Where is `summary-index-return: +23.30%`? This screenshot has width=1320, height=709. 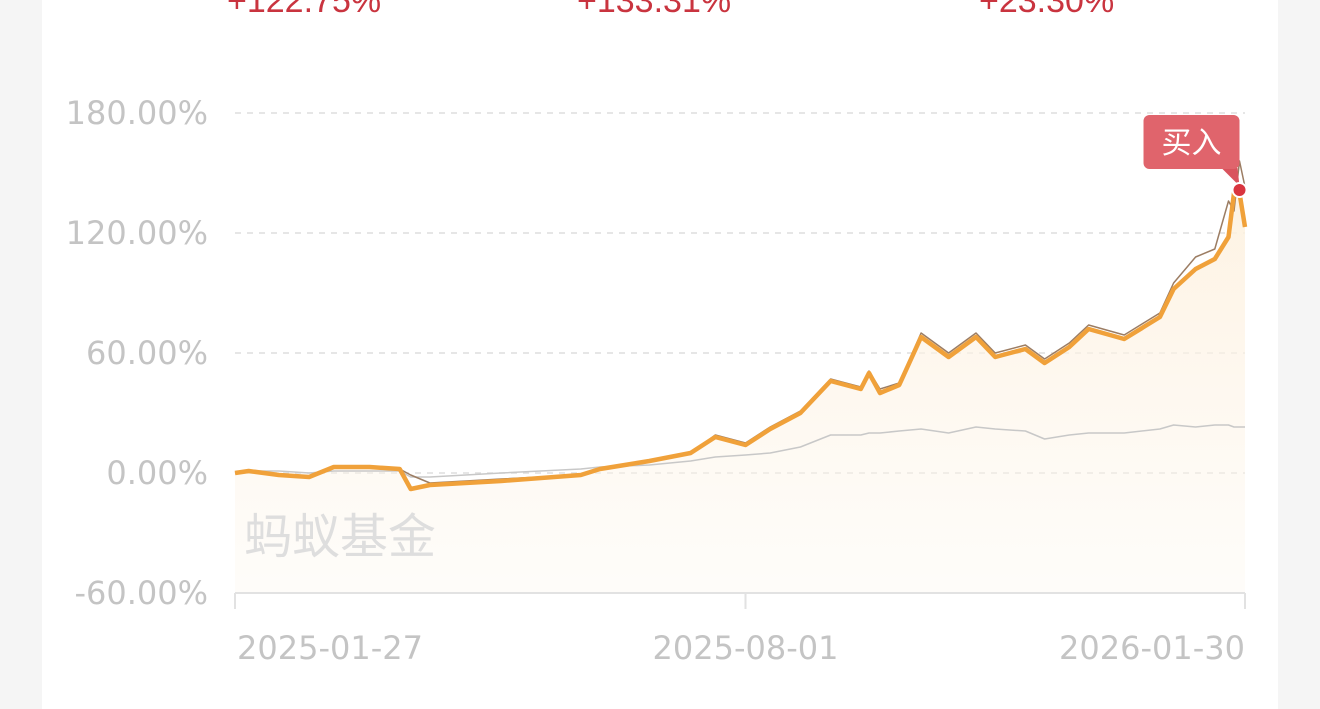
summary-index-return: +23.30% is located at coordinates (1047, 10).